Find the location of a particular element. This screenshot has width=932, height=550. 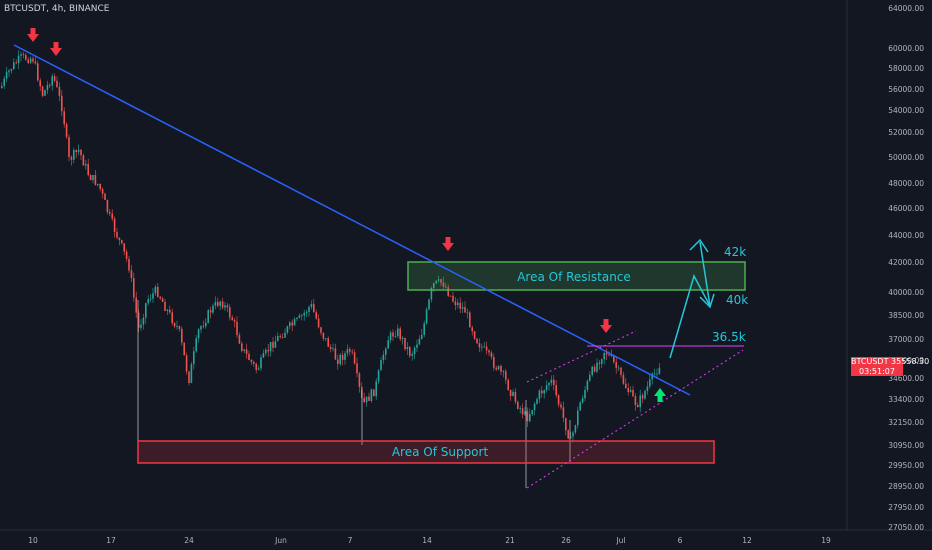

price-tick-label: 34600.00 is located at coordinates (906, 378).